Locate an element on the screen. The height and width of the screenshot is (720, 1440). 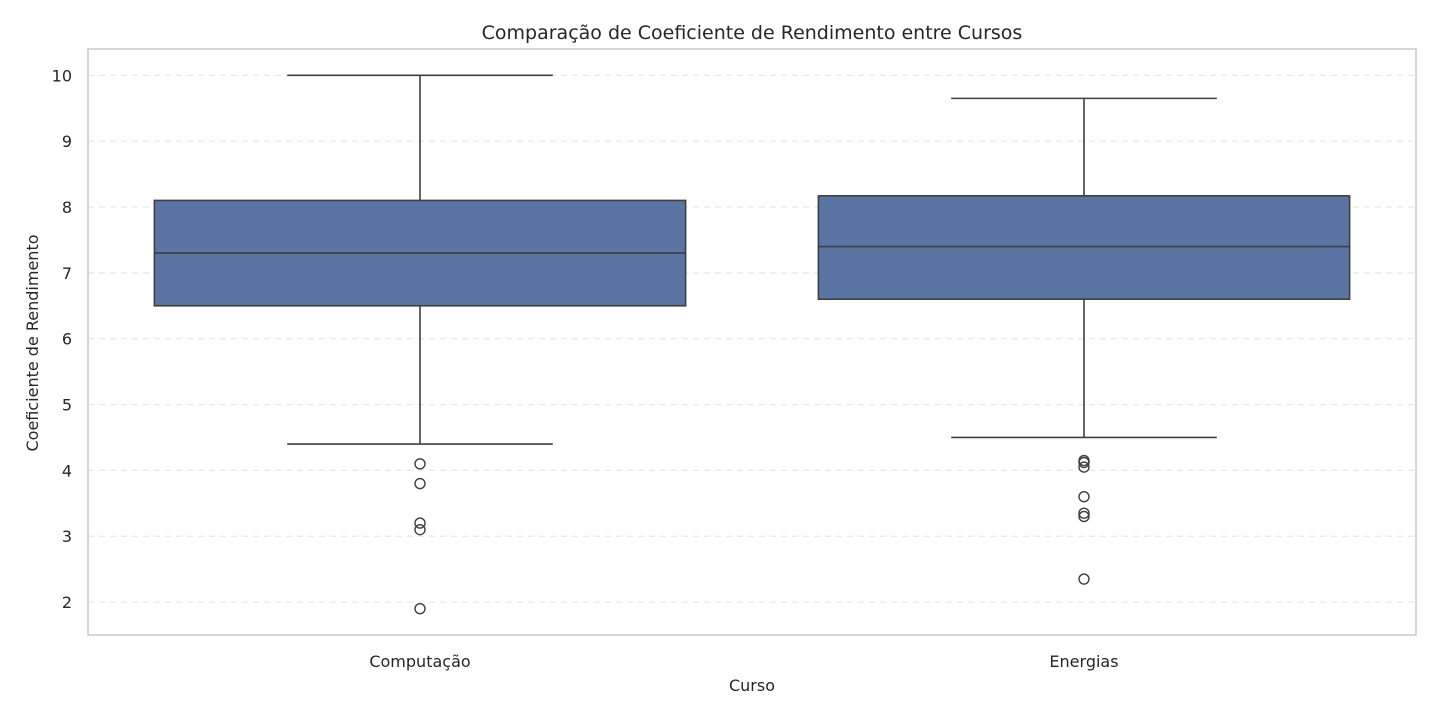
y-tick-label: 6 is located at coordinates (67, 339).